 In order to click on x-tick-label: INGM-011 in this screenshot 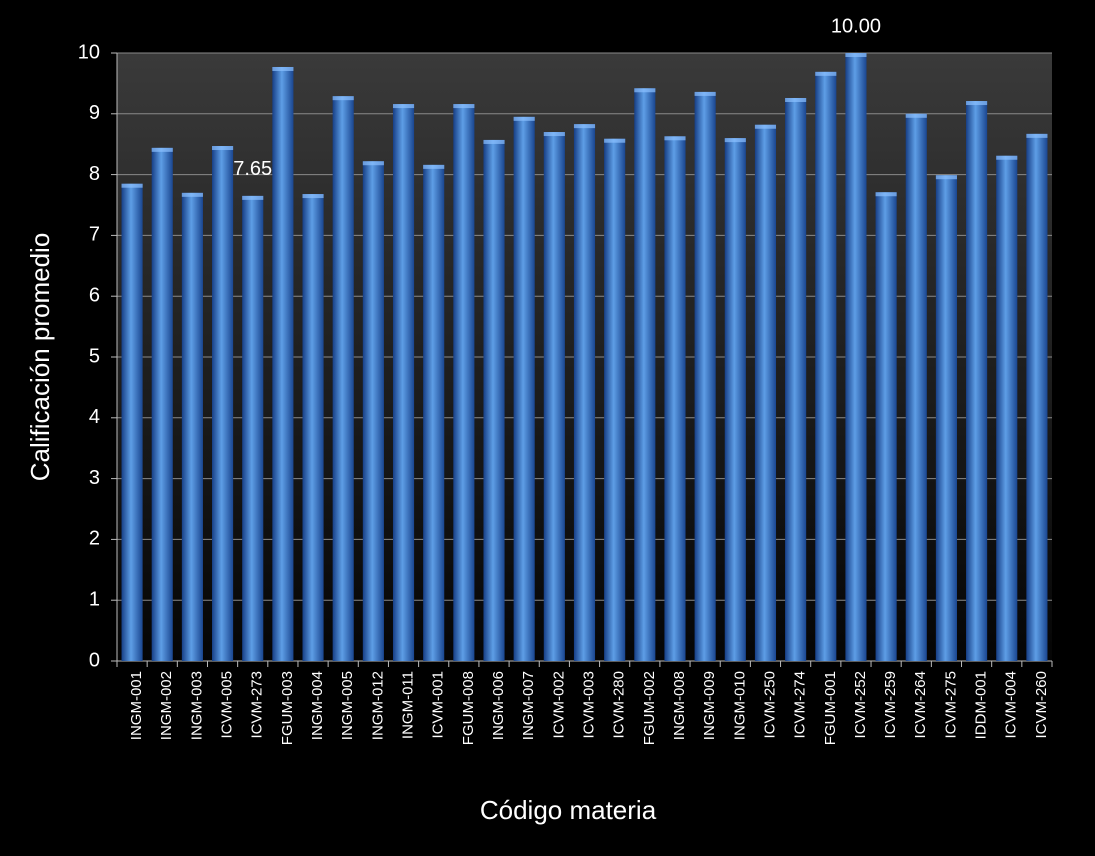, I will do `click(408, 705)`.